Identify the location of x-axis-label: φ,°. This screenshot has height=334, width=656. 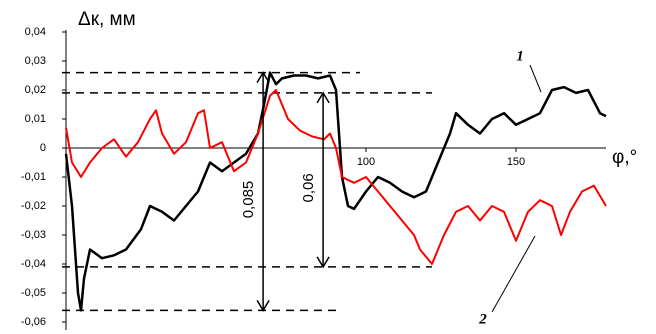
(624, 157).